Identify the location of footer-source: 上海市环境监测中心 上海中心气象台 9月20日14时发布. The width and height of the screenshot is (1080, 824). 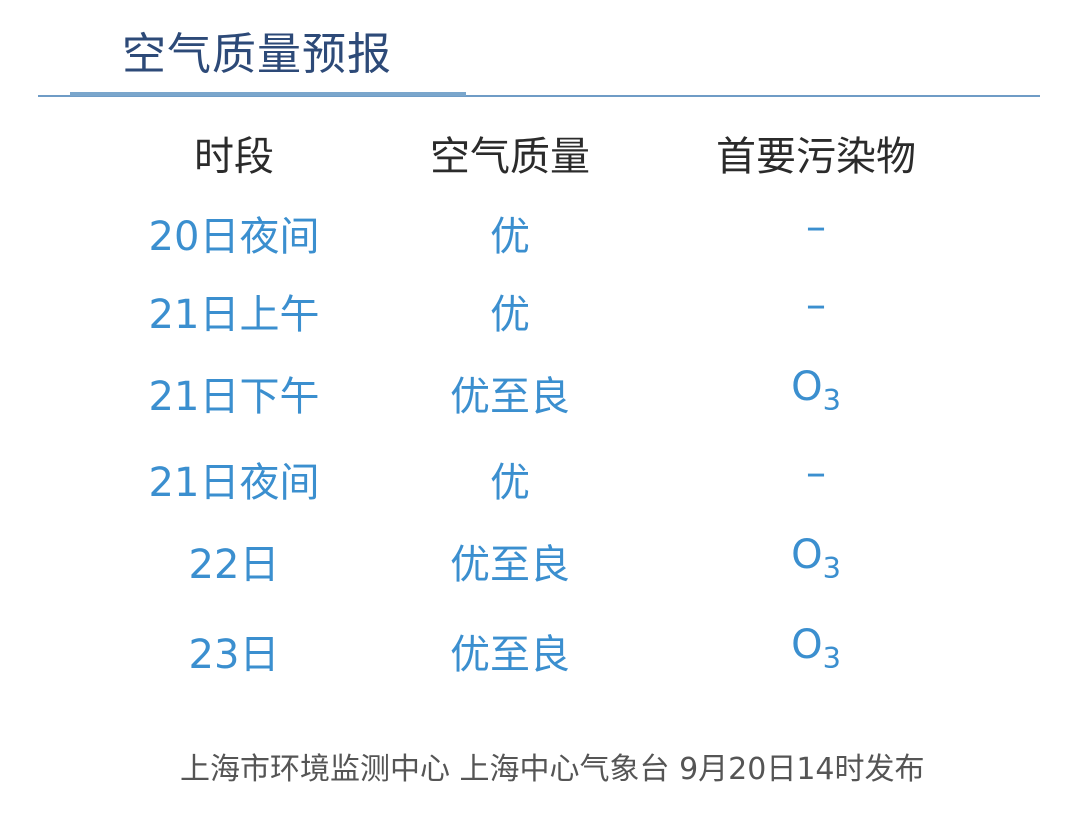
(552, 769).